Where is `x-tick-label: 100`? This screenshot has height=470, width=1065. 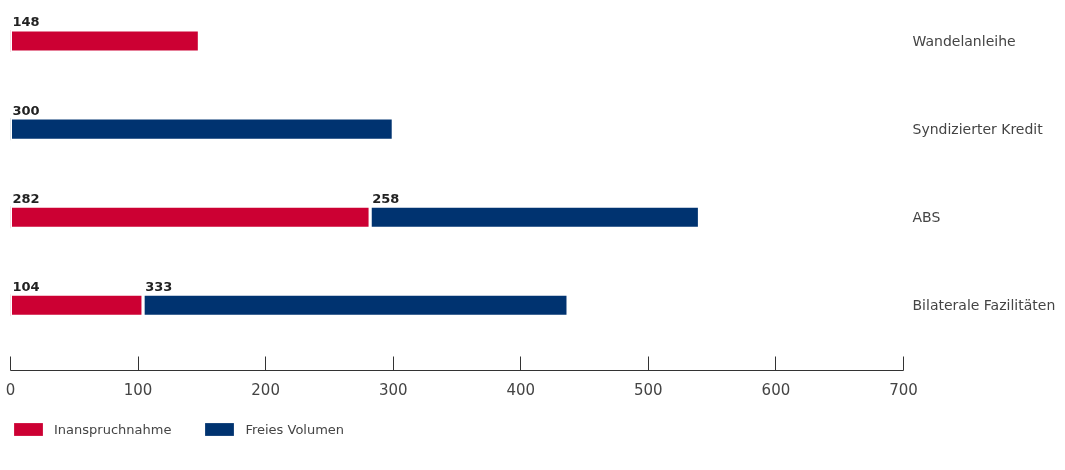
x-tick-label: 100 is located at coordinates (138, 389).